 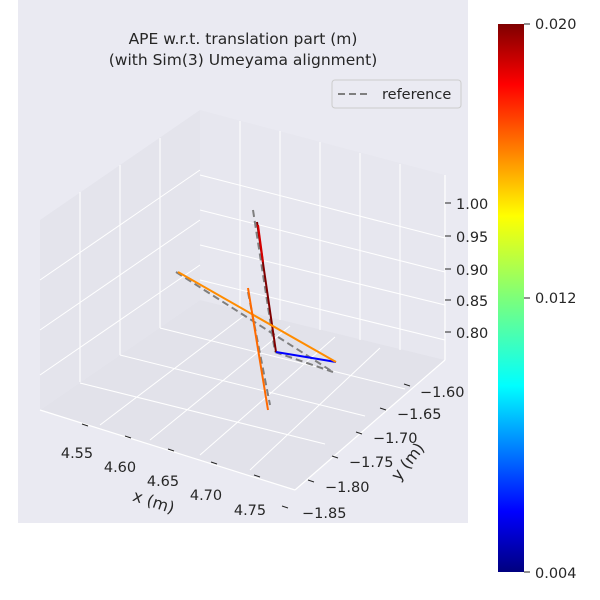 What do you see at coordinates (556, 25) in the screenshot?
I see `colorbar-tick-label: 0.020` at bounding box center [556, 25].